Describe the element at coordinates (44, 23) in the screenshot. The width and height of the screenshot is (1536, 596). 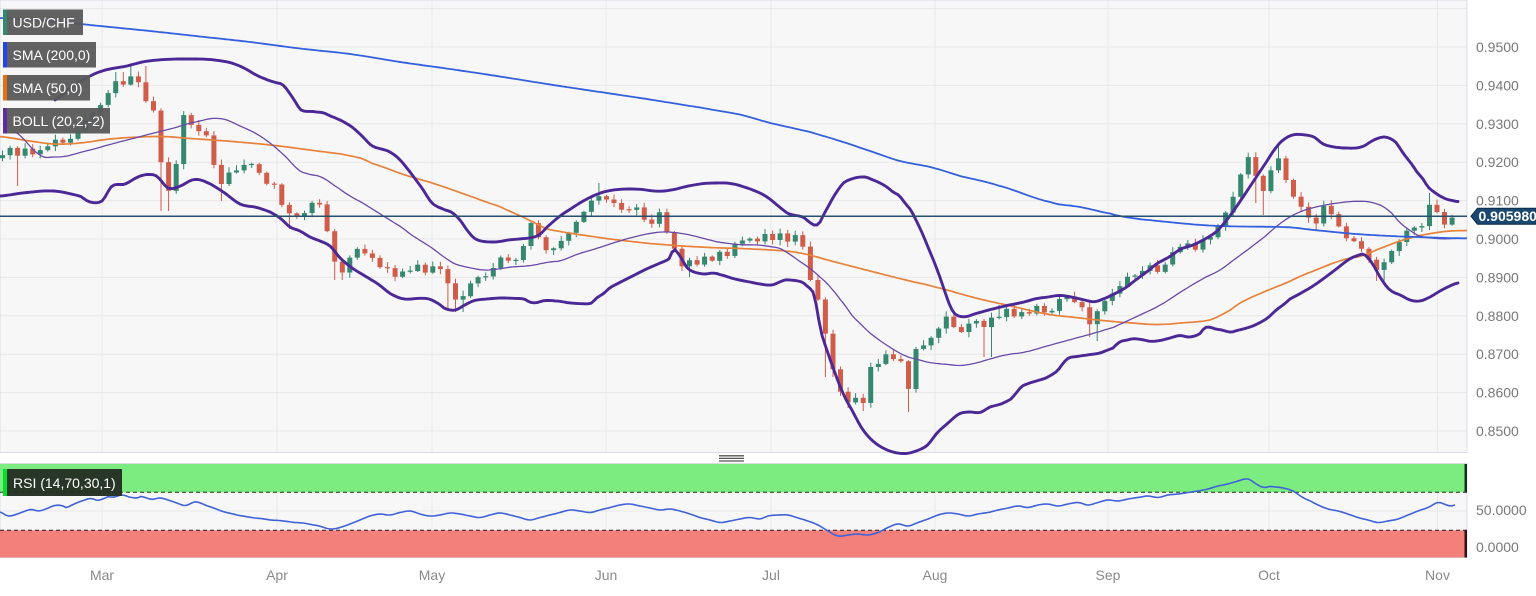
I see `svg-text: USD/CHF` at that location.